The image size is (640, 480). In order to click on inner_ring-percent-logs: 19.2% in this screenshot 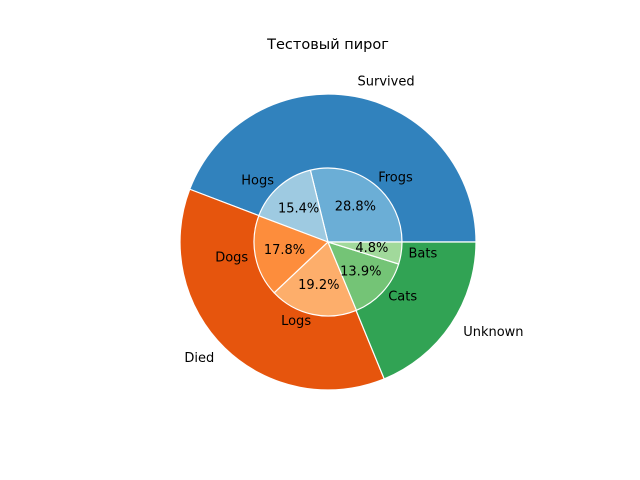, I will do `click(318, 285)`.